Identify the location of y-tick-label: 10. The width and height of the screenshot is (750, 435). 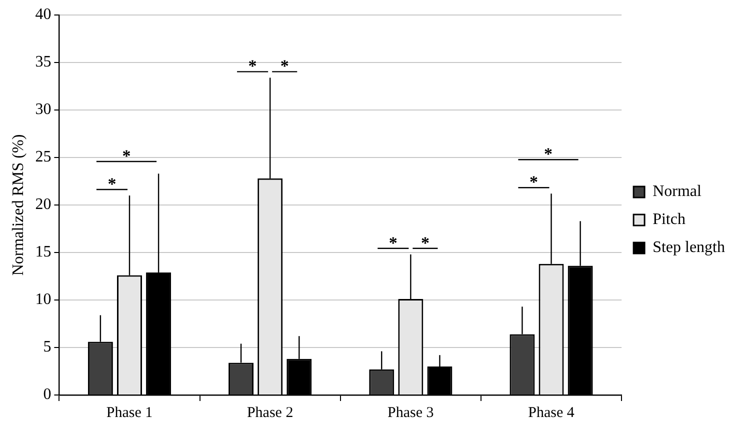
(43, 299).